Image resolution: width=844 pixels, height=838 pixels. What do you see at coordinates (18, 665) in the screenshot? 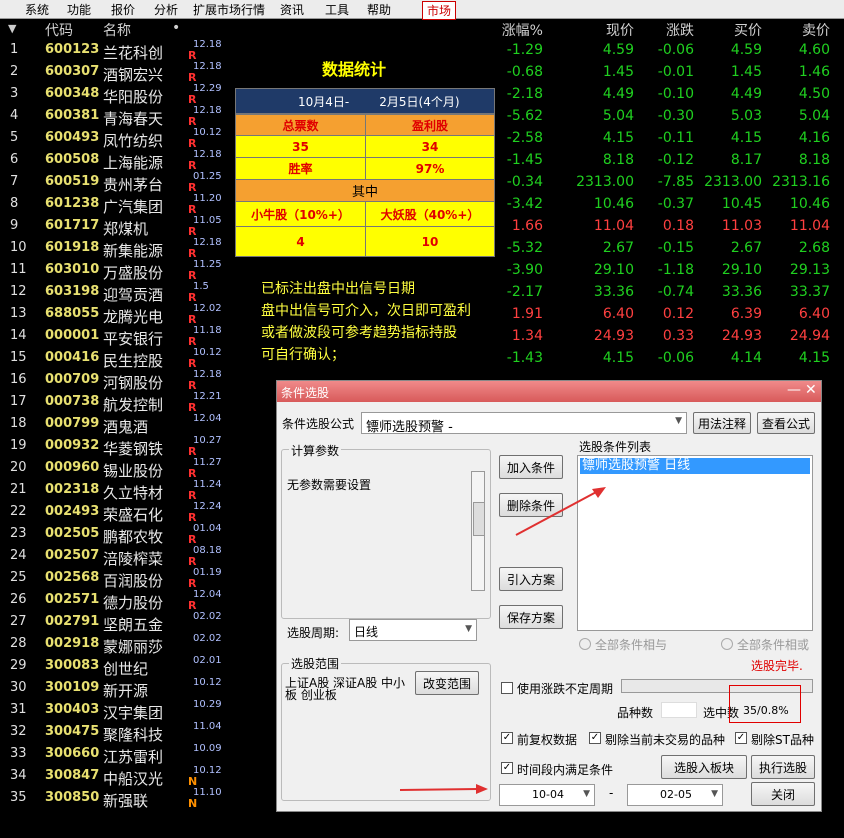
I see `row-index: 29` at bounding box center [18, 665].